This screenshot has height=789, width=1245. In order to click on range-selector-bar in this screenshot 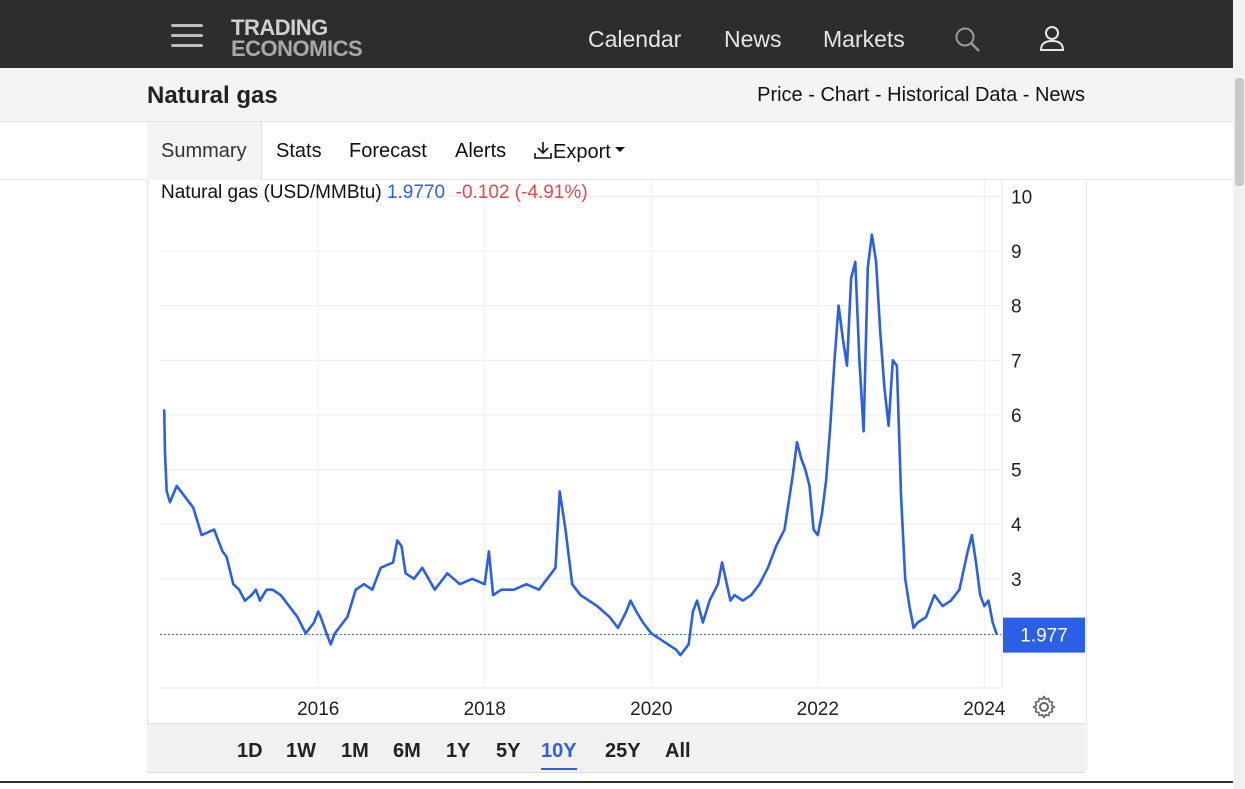, I will do `click(616, 748)`.